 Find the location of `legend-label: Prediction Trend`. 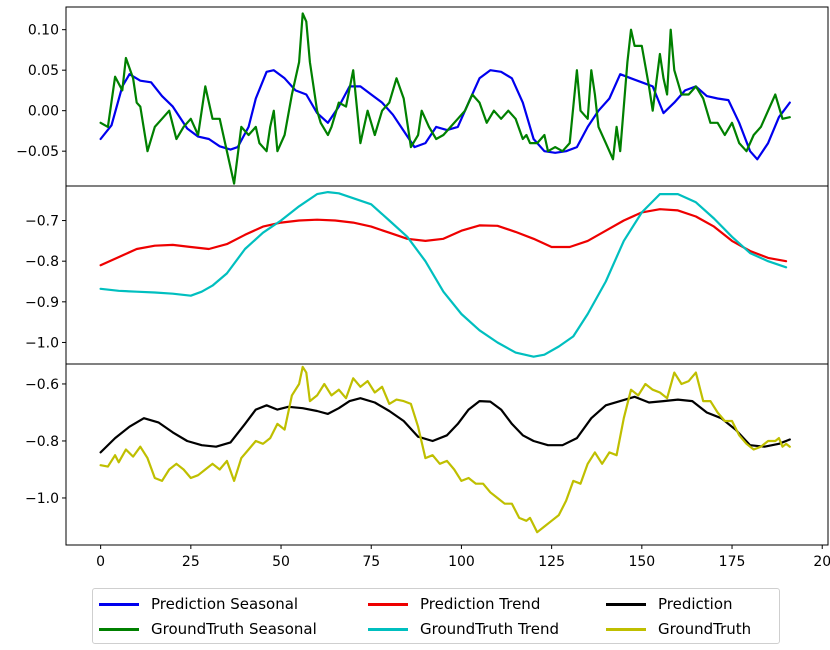

legend-label: Prediction Trend is located at coordinates (480, 604).